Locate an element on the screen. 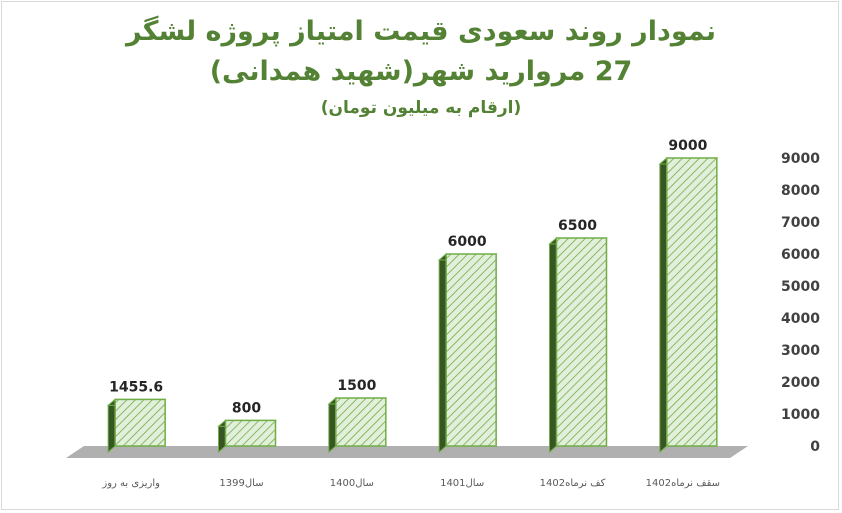  y-tick-label-2: 2000 is located at coordinates (800, 383).